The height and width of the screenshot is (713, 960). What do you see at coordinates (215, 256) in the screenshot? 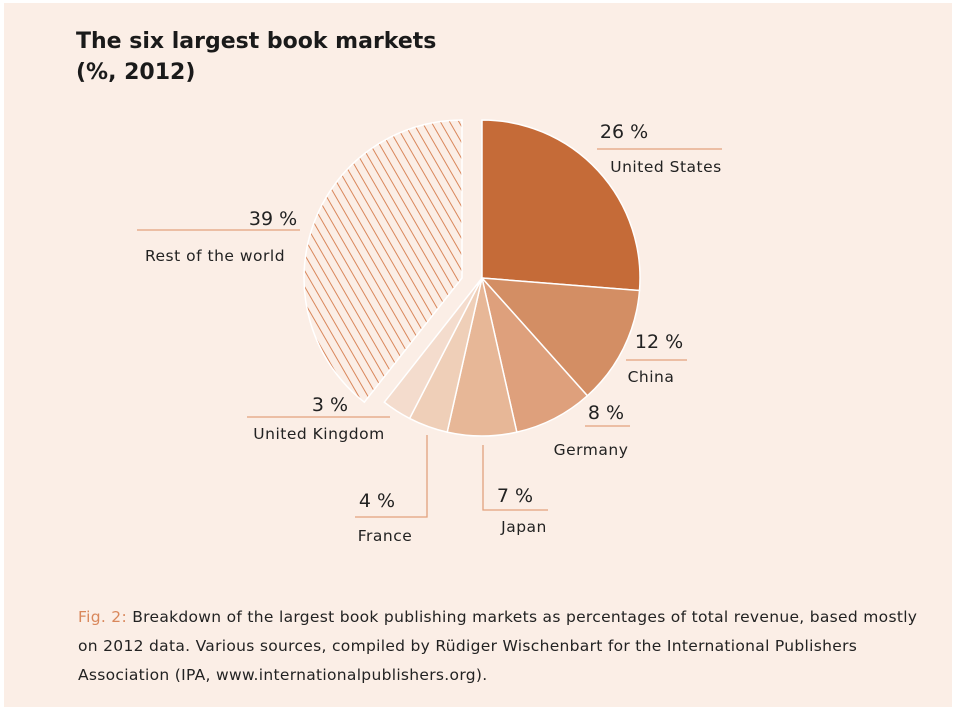
I see `slice-label-rest-of-the-world: Rest of the world` at bounding box center [215, 256].